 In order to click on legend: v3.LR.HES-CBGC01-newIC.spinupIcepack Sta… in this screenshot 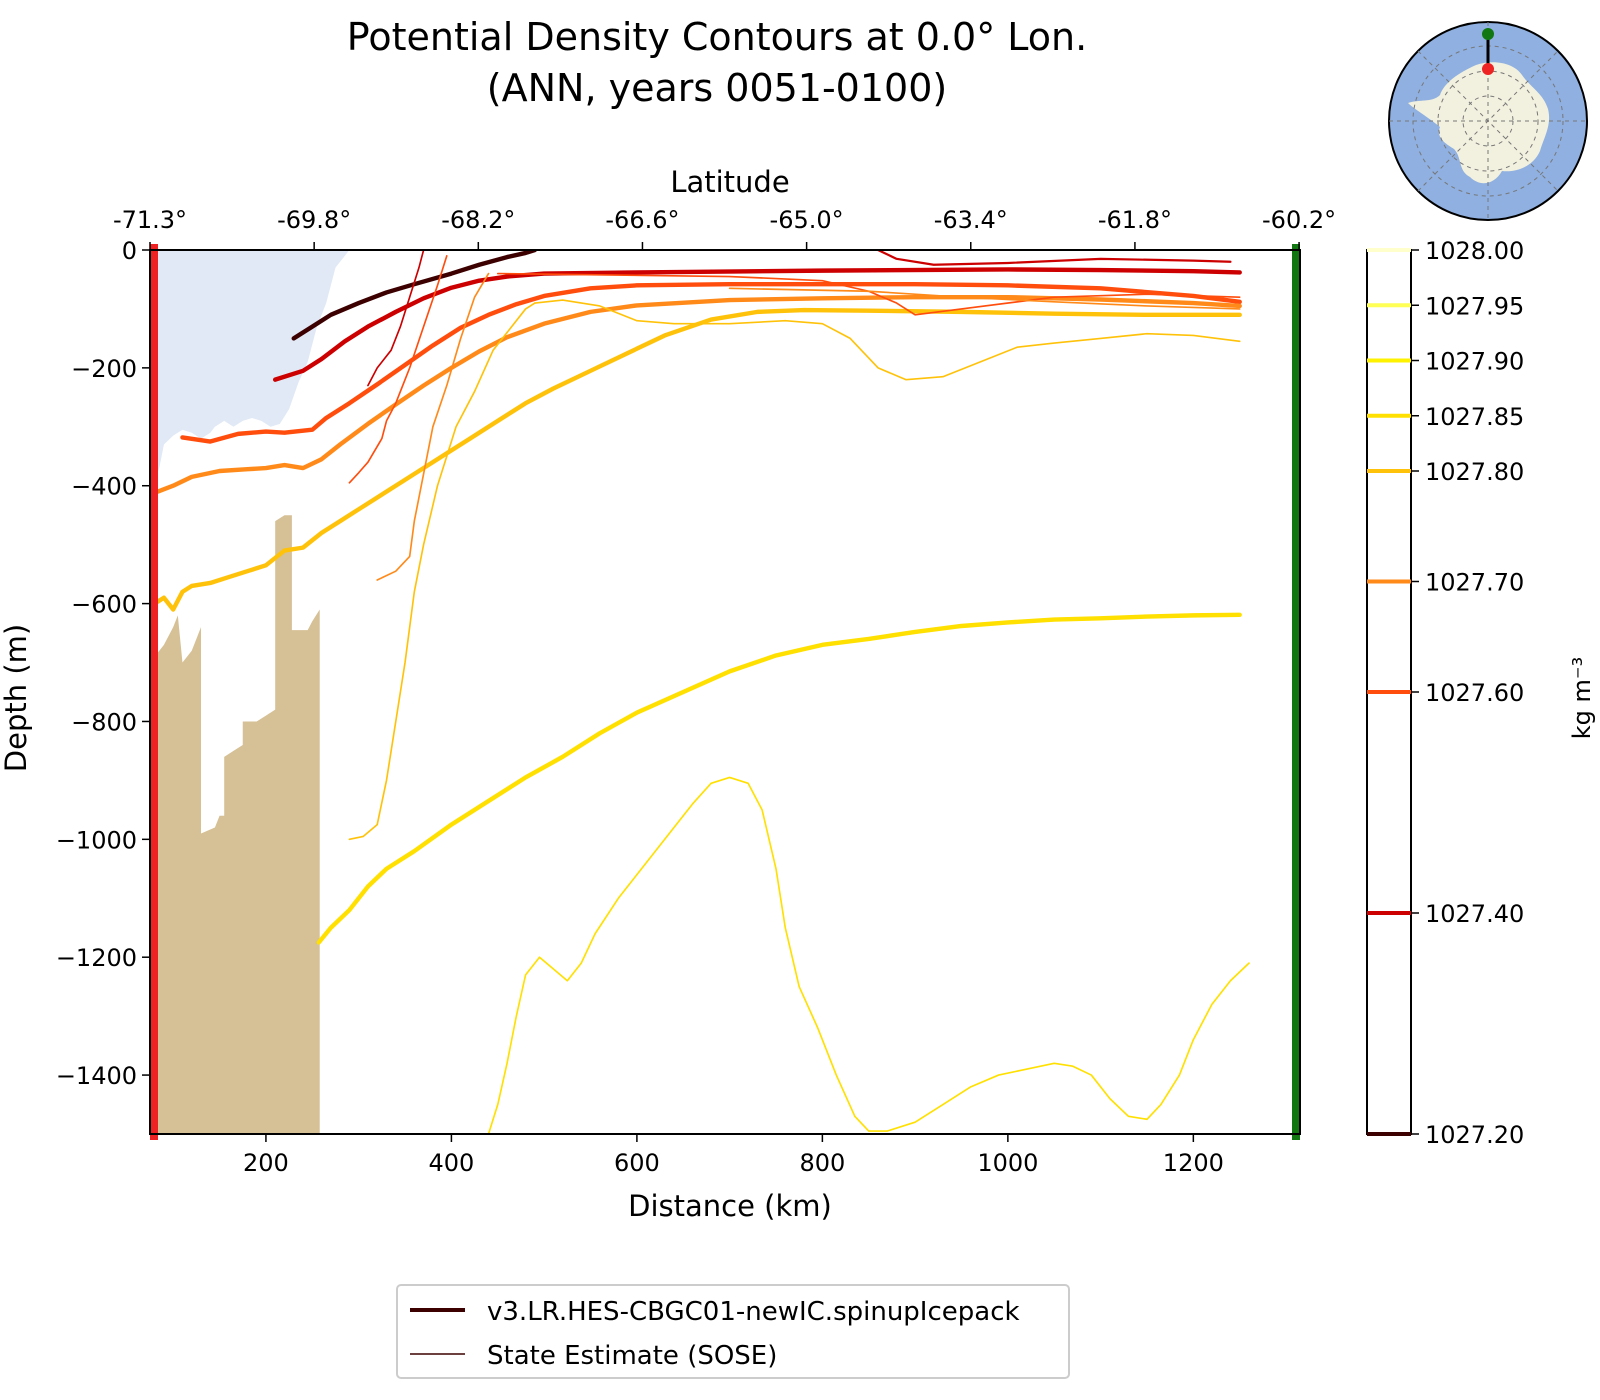, I will do `click(733, 1331)`.